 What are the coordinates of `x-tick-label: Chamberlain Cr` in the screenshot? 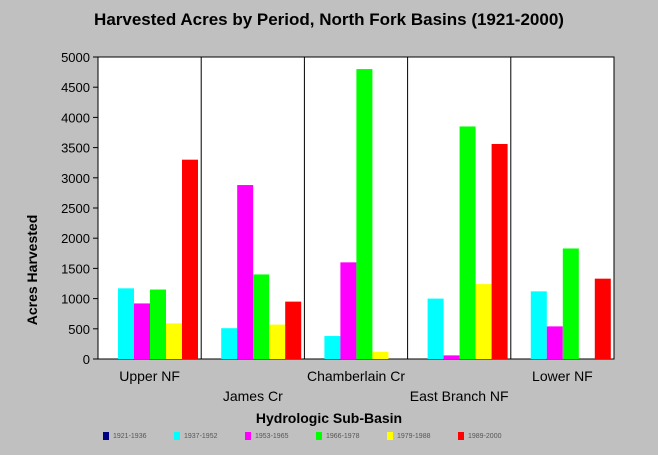 It's located at (356, 376).